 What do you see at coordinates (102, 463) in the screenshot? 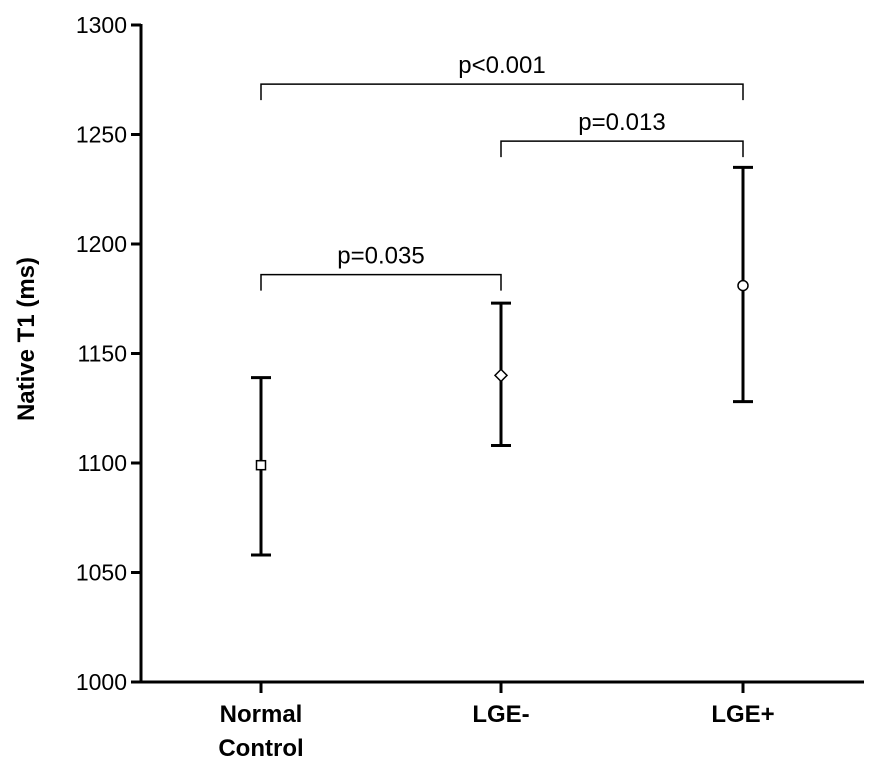
I see `y-tick-label: 1100` at bounding box center [102, 463].